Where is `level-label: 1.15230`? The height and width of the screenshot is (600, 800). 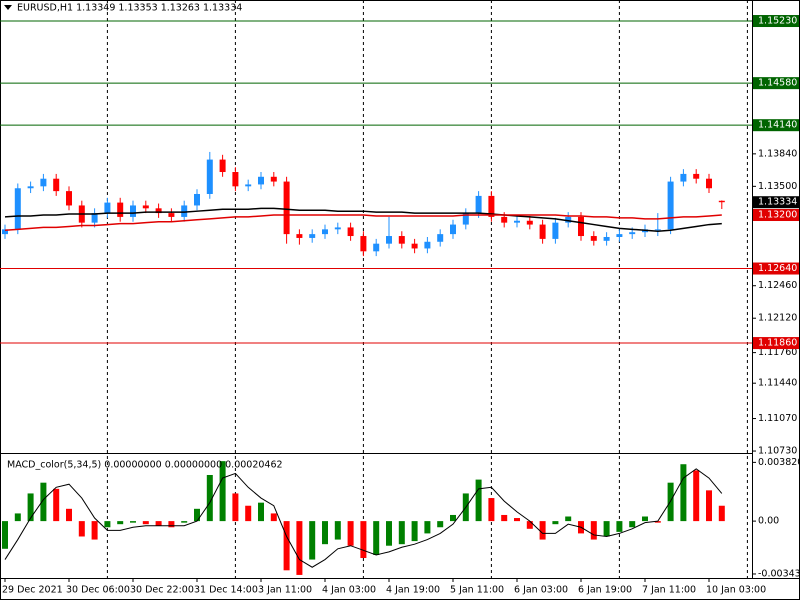 level-label: 1.15230 is located at coordinates (777, 21).